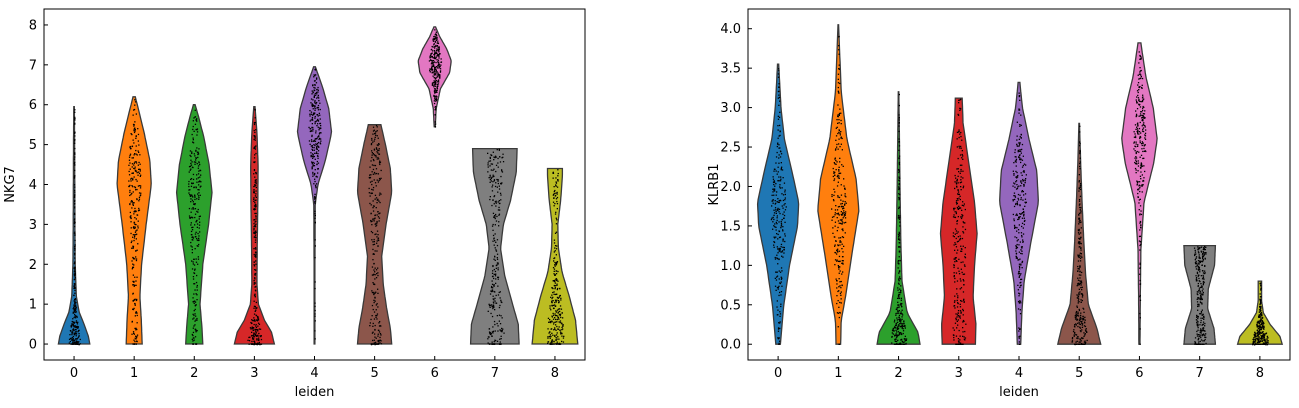  I want to click on y-tick-label: 1.0, so click(730, 266).